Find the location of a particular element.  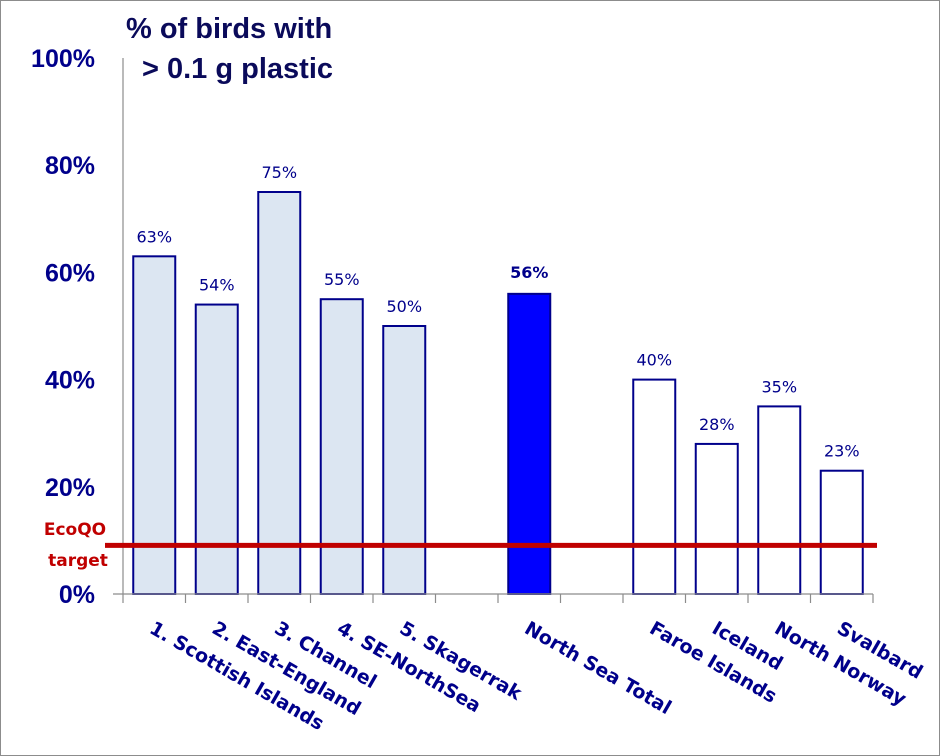

chart-title-line-2: > 0.1 g plastic is located at coordinates (237, 69).